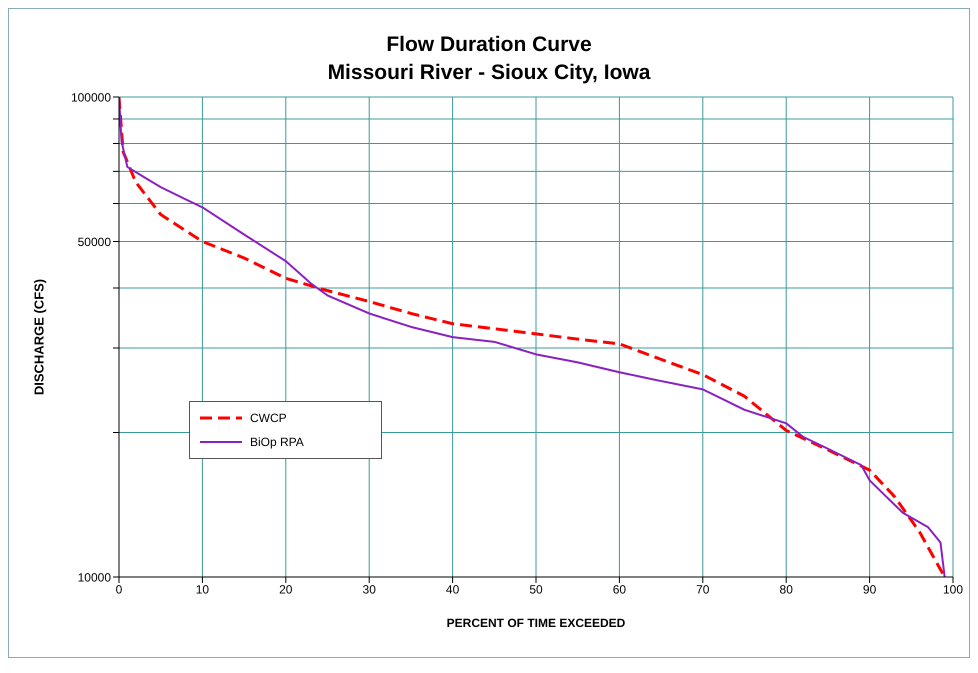  What do you see at coordinates (787, 589) in the screenshot?
I see `x-tick-label: 80` at bounding box center [787, 589].